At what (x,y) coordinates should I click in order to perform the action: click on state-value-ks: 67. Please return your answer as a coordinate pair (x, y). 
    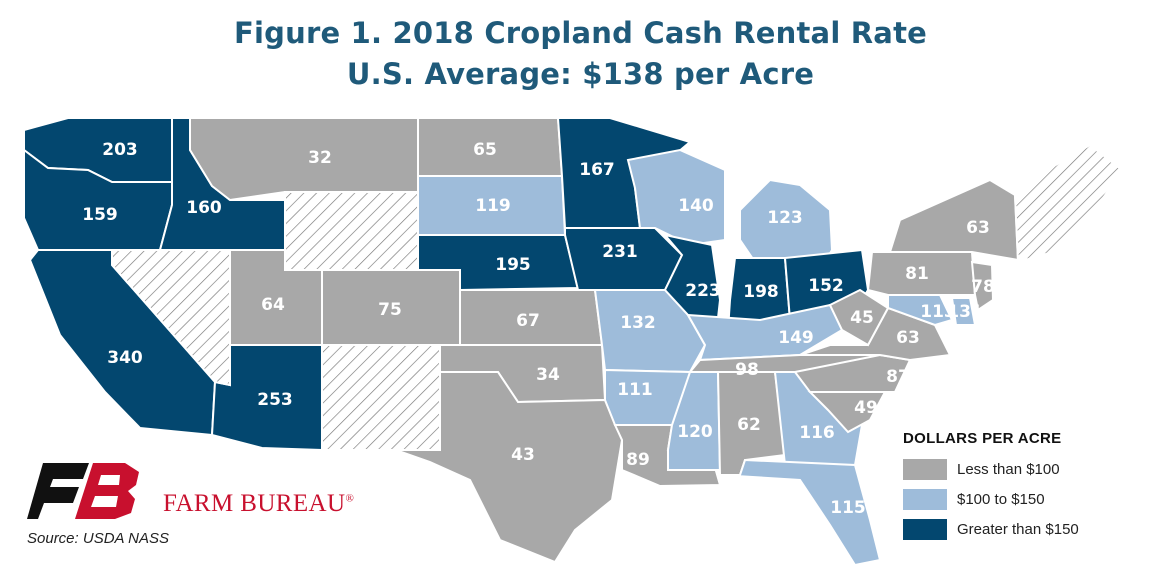
    Looking at the image, I should click on (528, 321).